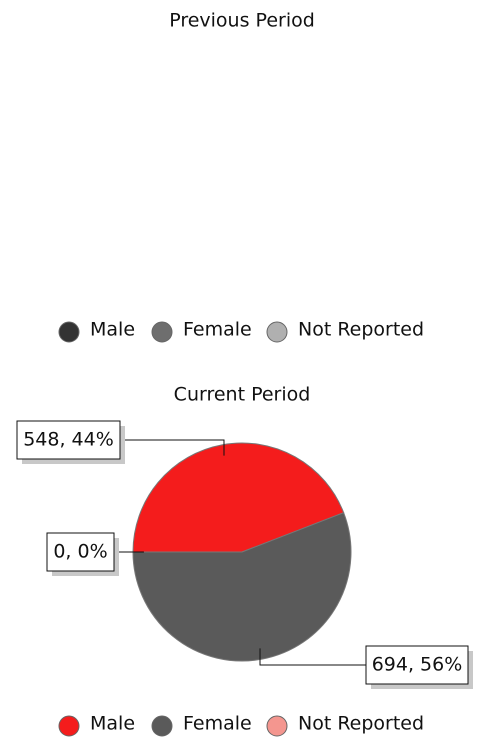  Describe the element at coordinates (242, 395) in the screenshot. I see `chart-title: Current Period` at that location.